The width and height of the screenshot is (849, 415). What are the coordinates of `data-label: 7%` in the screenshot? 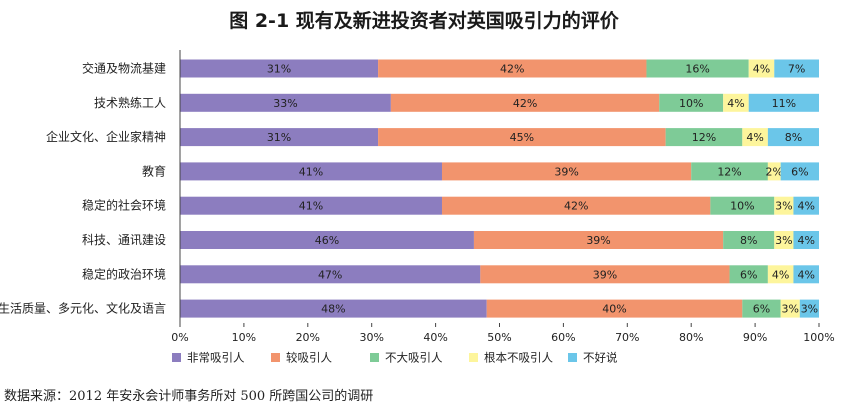 It's located at (796, 69).